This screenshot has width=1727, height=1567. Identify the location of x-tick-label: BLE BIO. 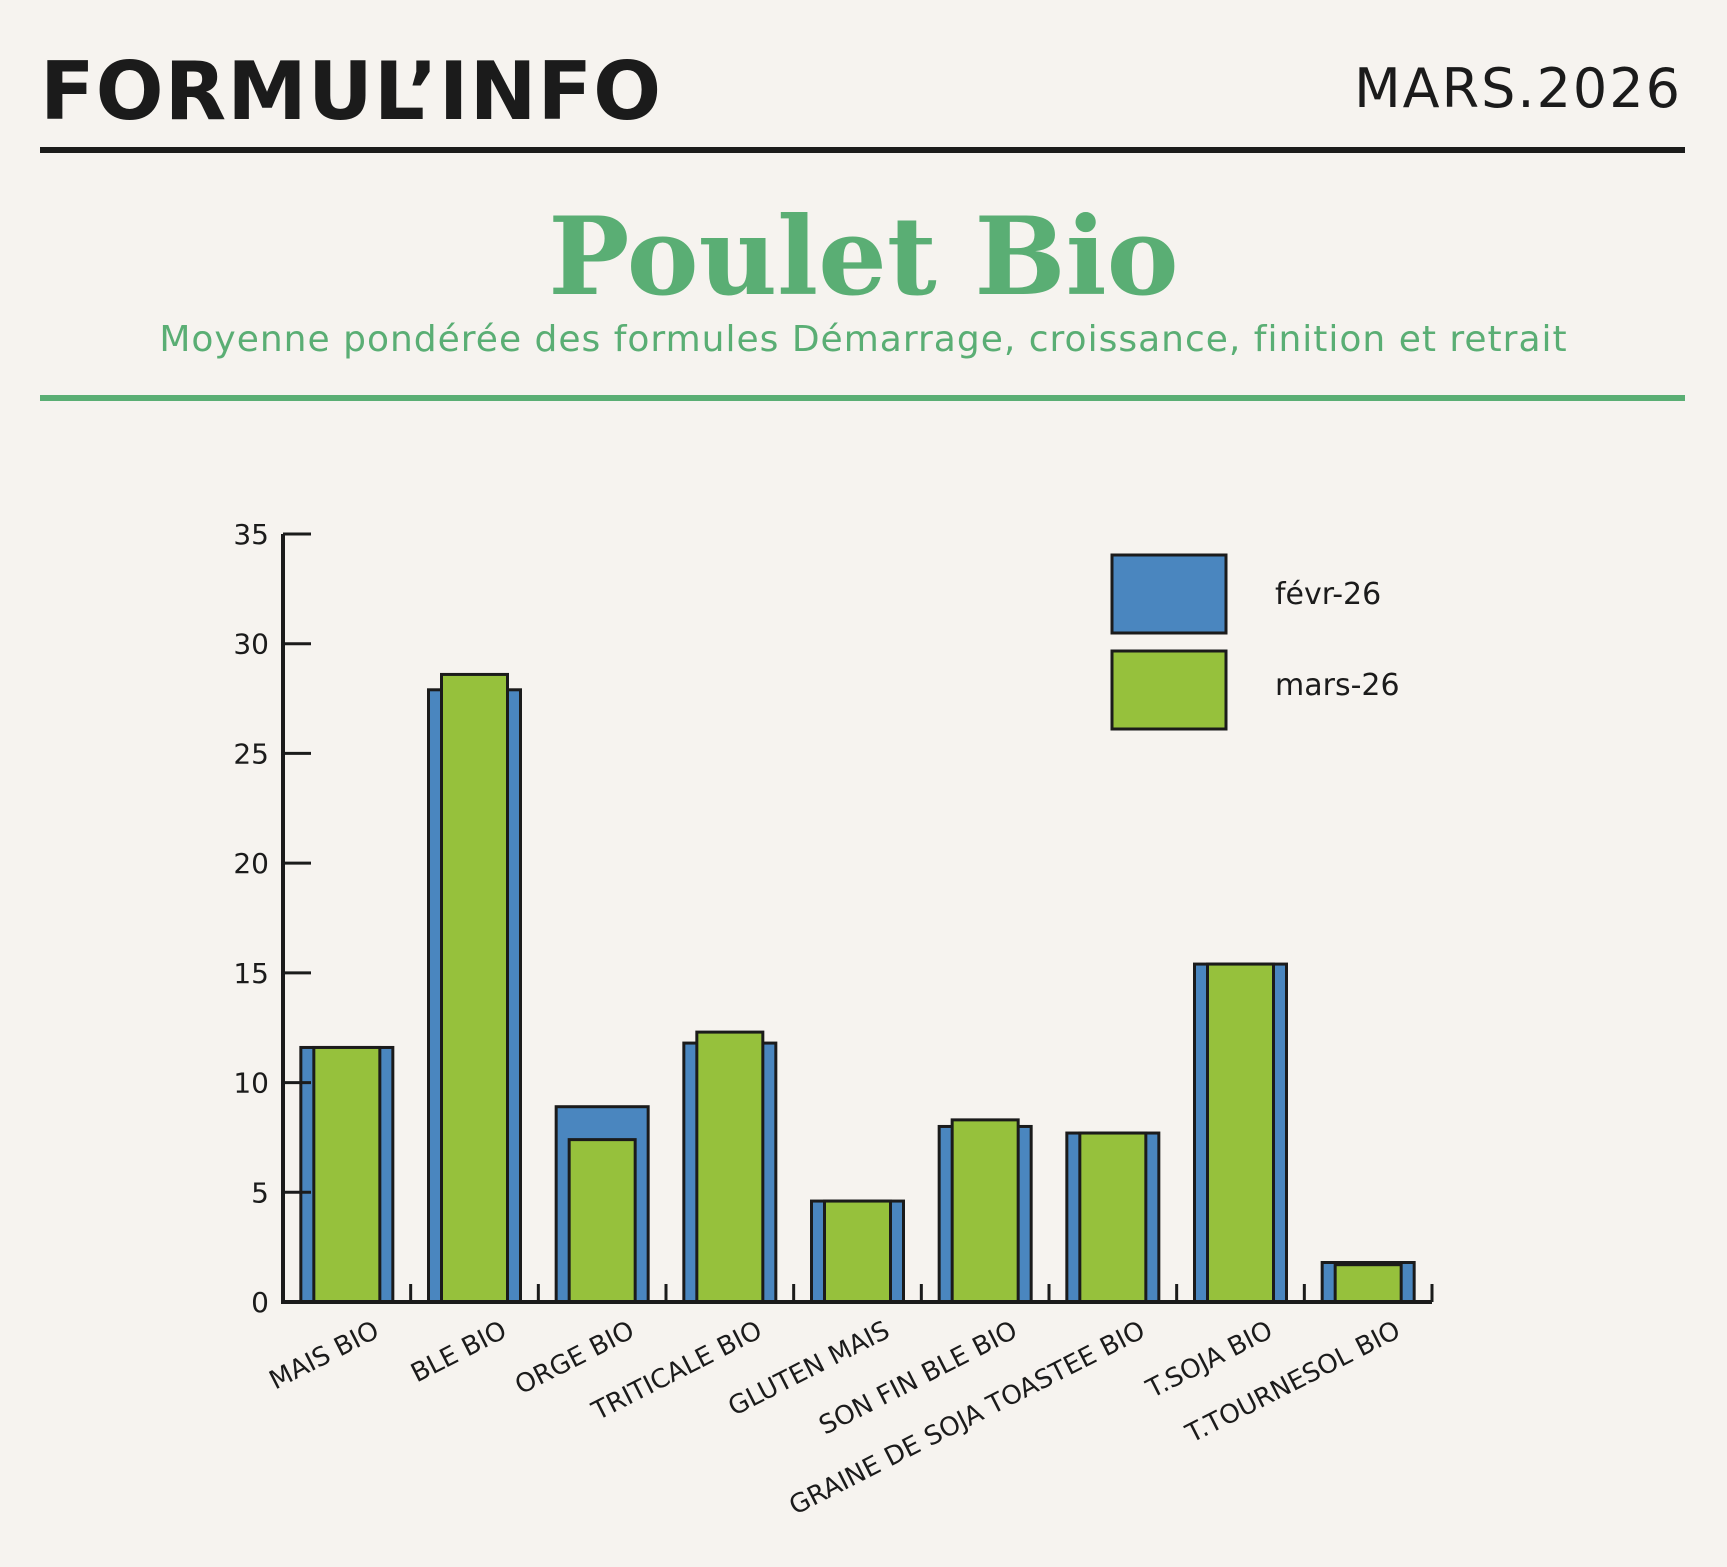
(458, 1352).